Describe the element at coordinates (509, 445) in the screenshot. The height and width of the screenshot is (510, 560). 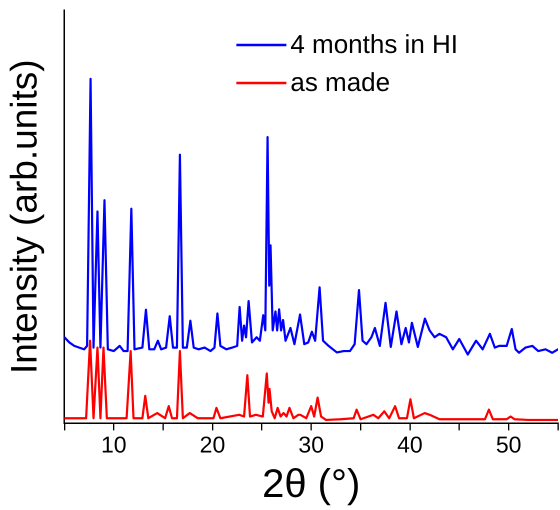
I see `x-tick-label: 50` at that location.